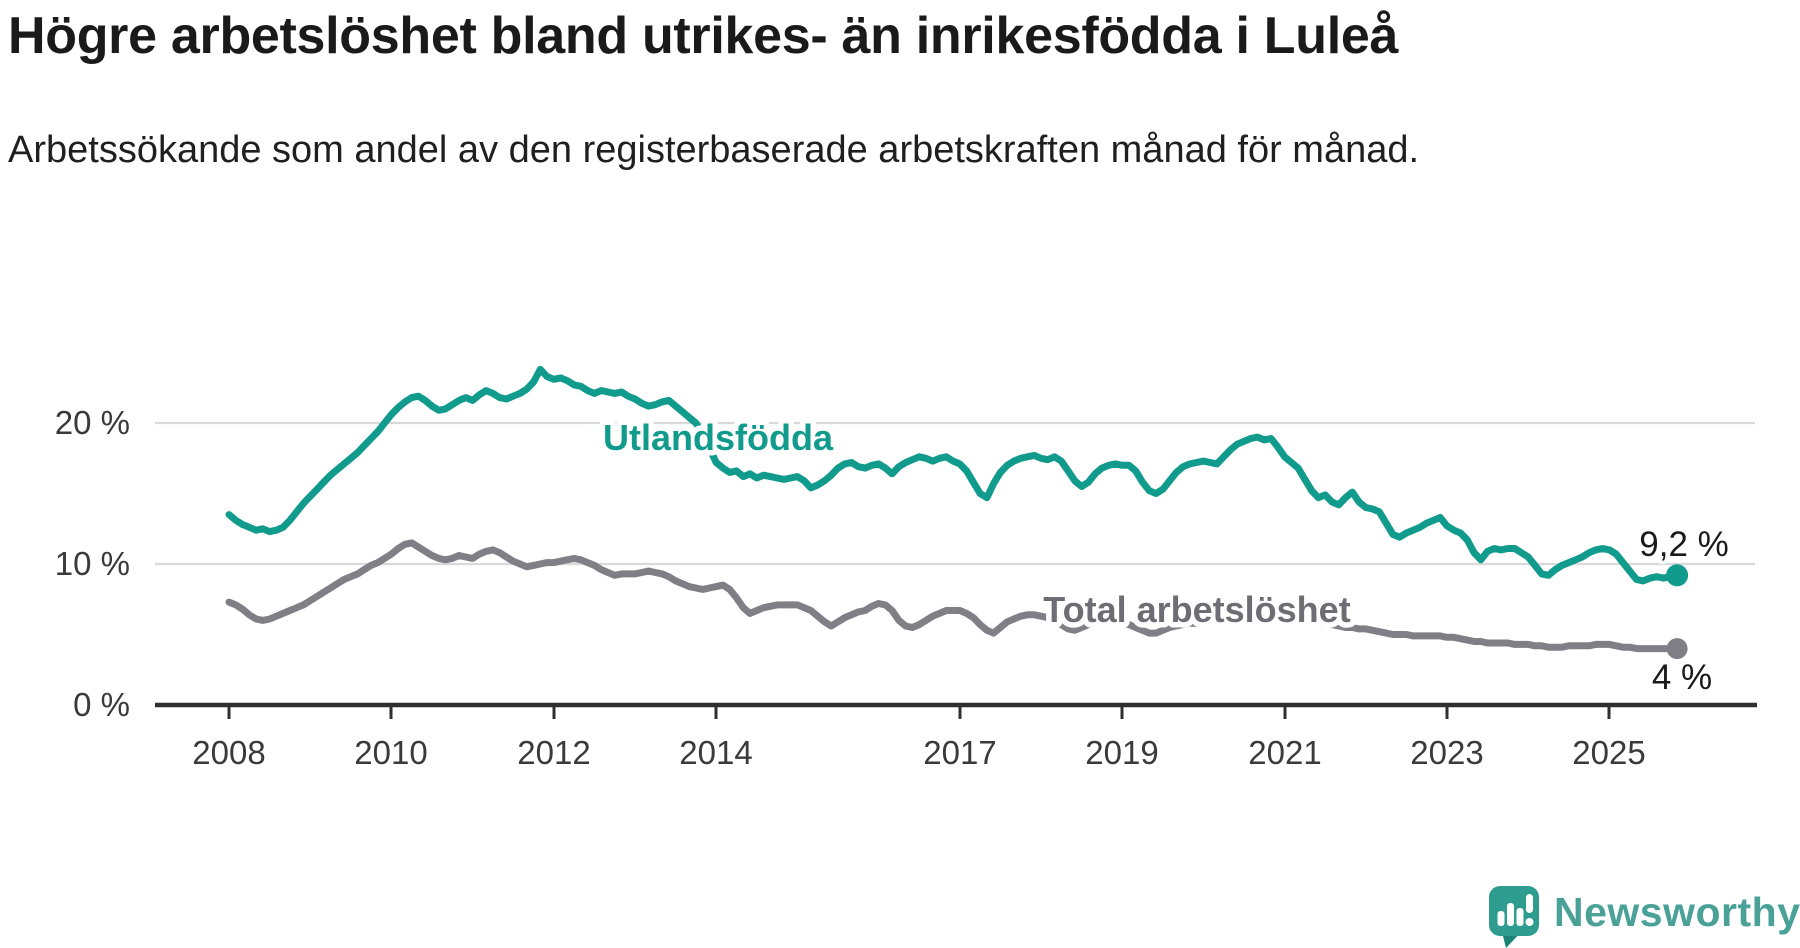 Image resolution: width=1800 pixels, height=948 pixels. What do you see at coordinates (1684, 544) in the screenshot?
I see `end-label-utlandsfodda: 9,2 %` at bounding box center [1684, 544].